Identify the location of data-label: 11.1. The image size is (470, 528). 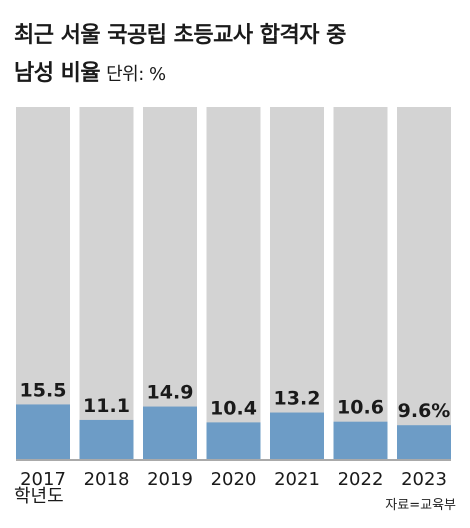
(106, 406).